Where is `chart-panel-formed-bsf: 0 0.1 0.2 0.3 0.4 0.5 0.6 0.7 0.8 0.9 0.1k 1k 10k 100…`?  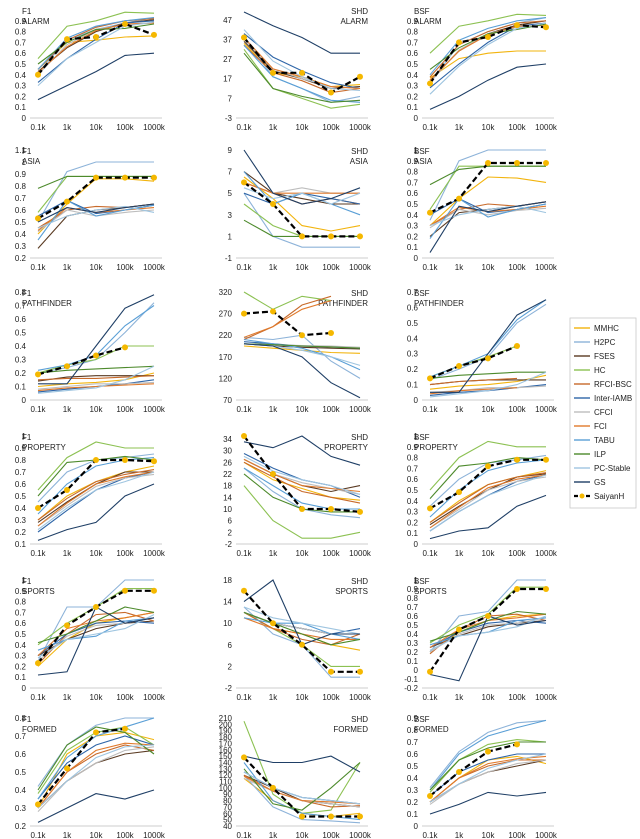 chart-panel-formed-bsf: 0 0.1 0.2 0.3 0.4 0.5 0.6 0.7 0.8 0.9 0.1k 1k 10k 100… is located at coordinates (482, 776).